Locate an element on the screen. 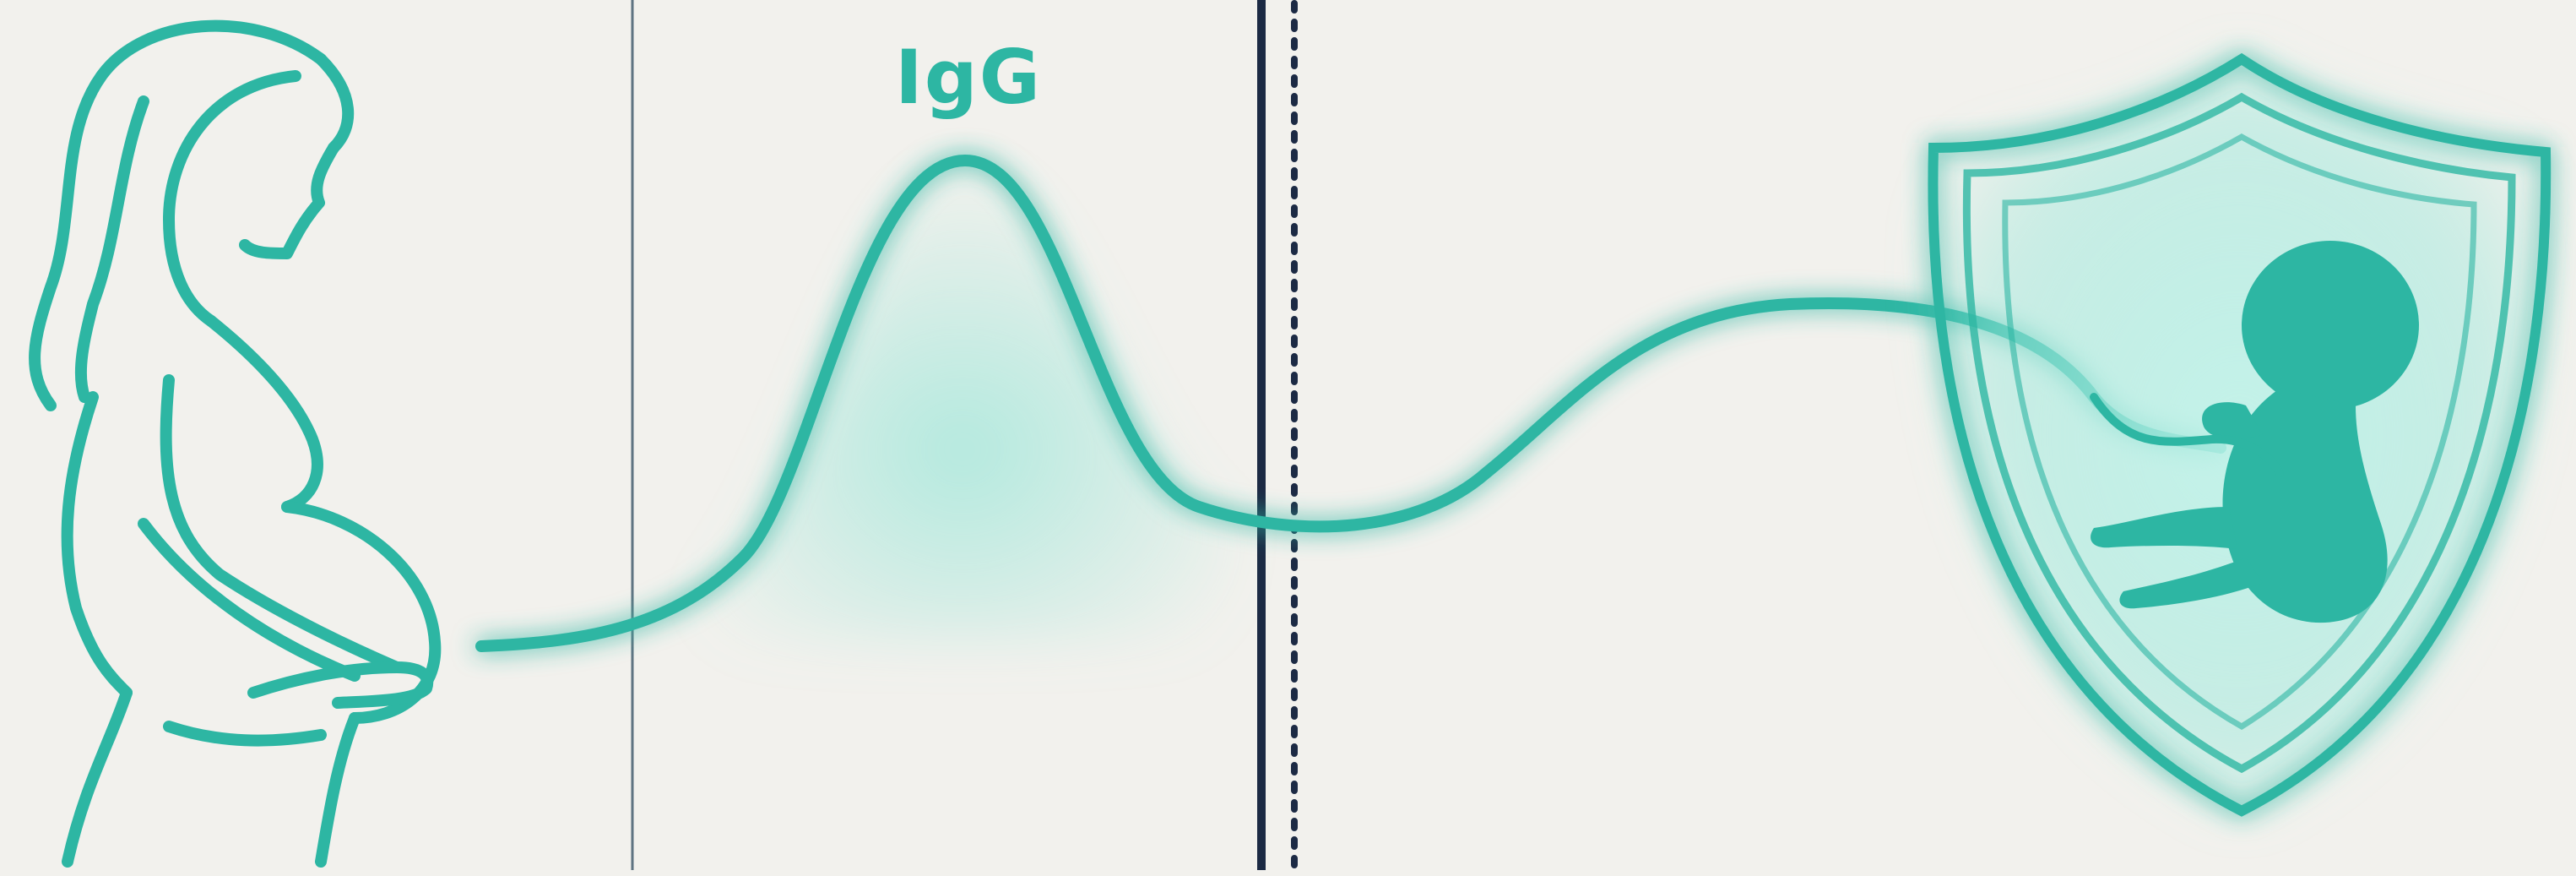  igg-peak-glow is located at coordinates (963, 401).